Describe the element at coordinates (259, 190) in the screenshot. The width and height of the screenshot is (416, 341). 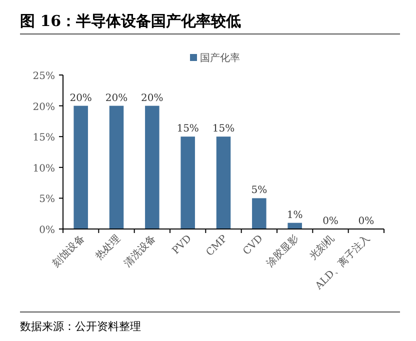
I see `text: 5%` at that location.